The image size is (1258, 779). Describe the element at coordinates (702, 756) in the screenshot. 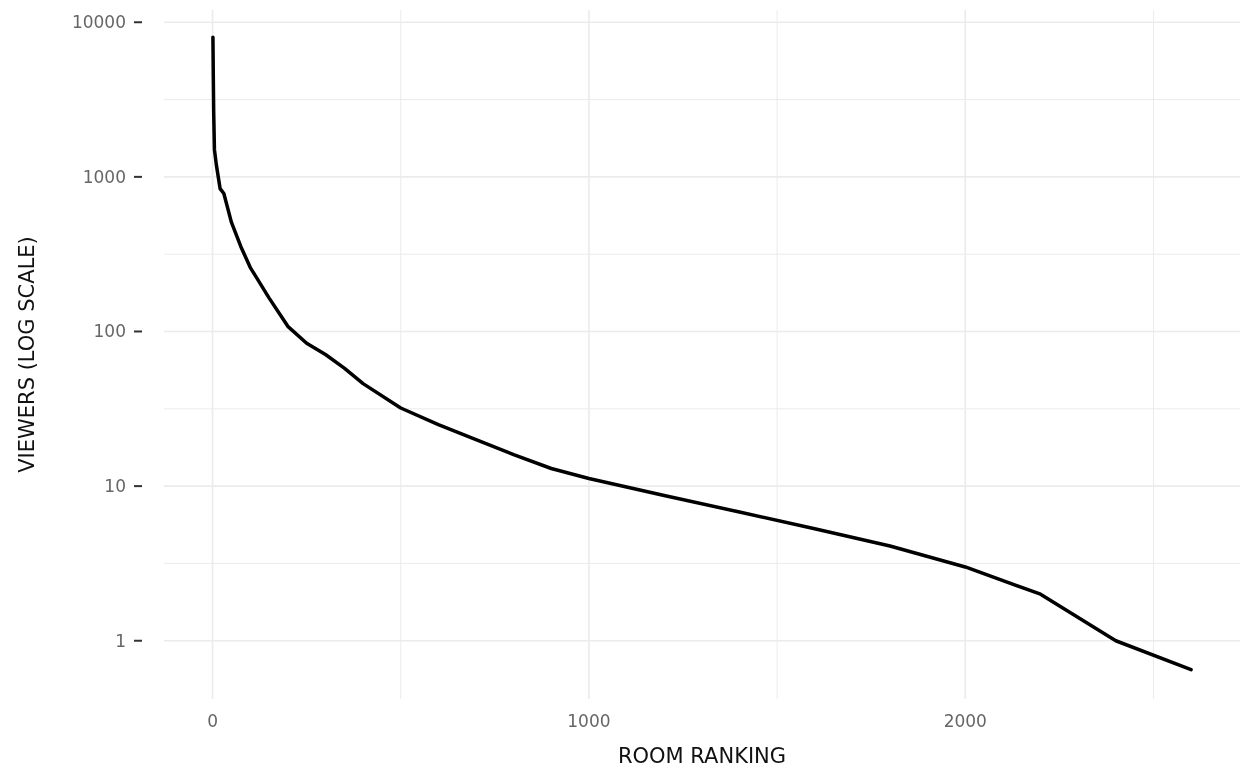

I see `x-axis-title: ROOM RANKING` at that location.